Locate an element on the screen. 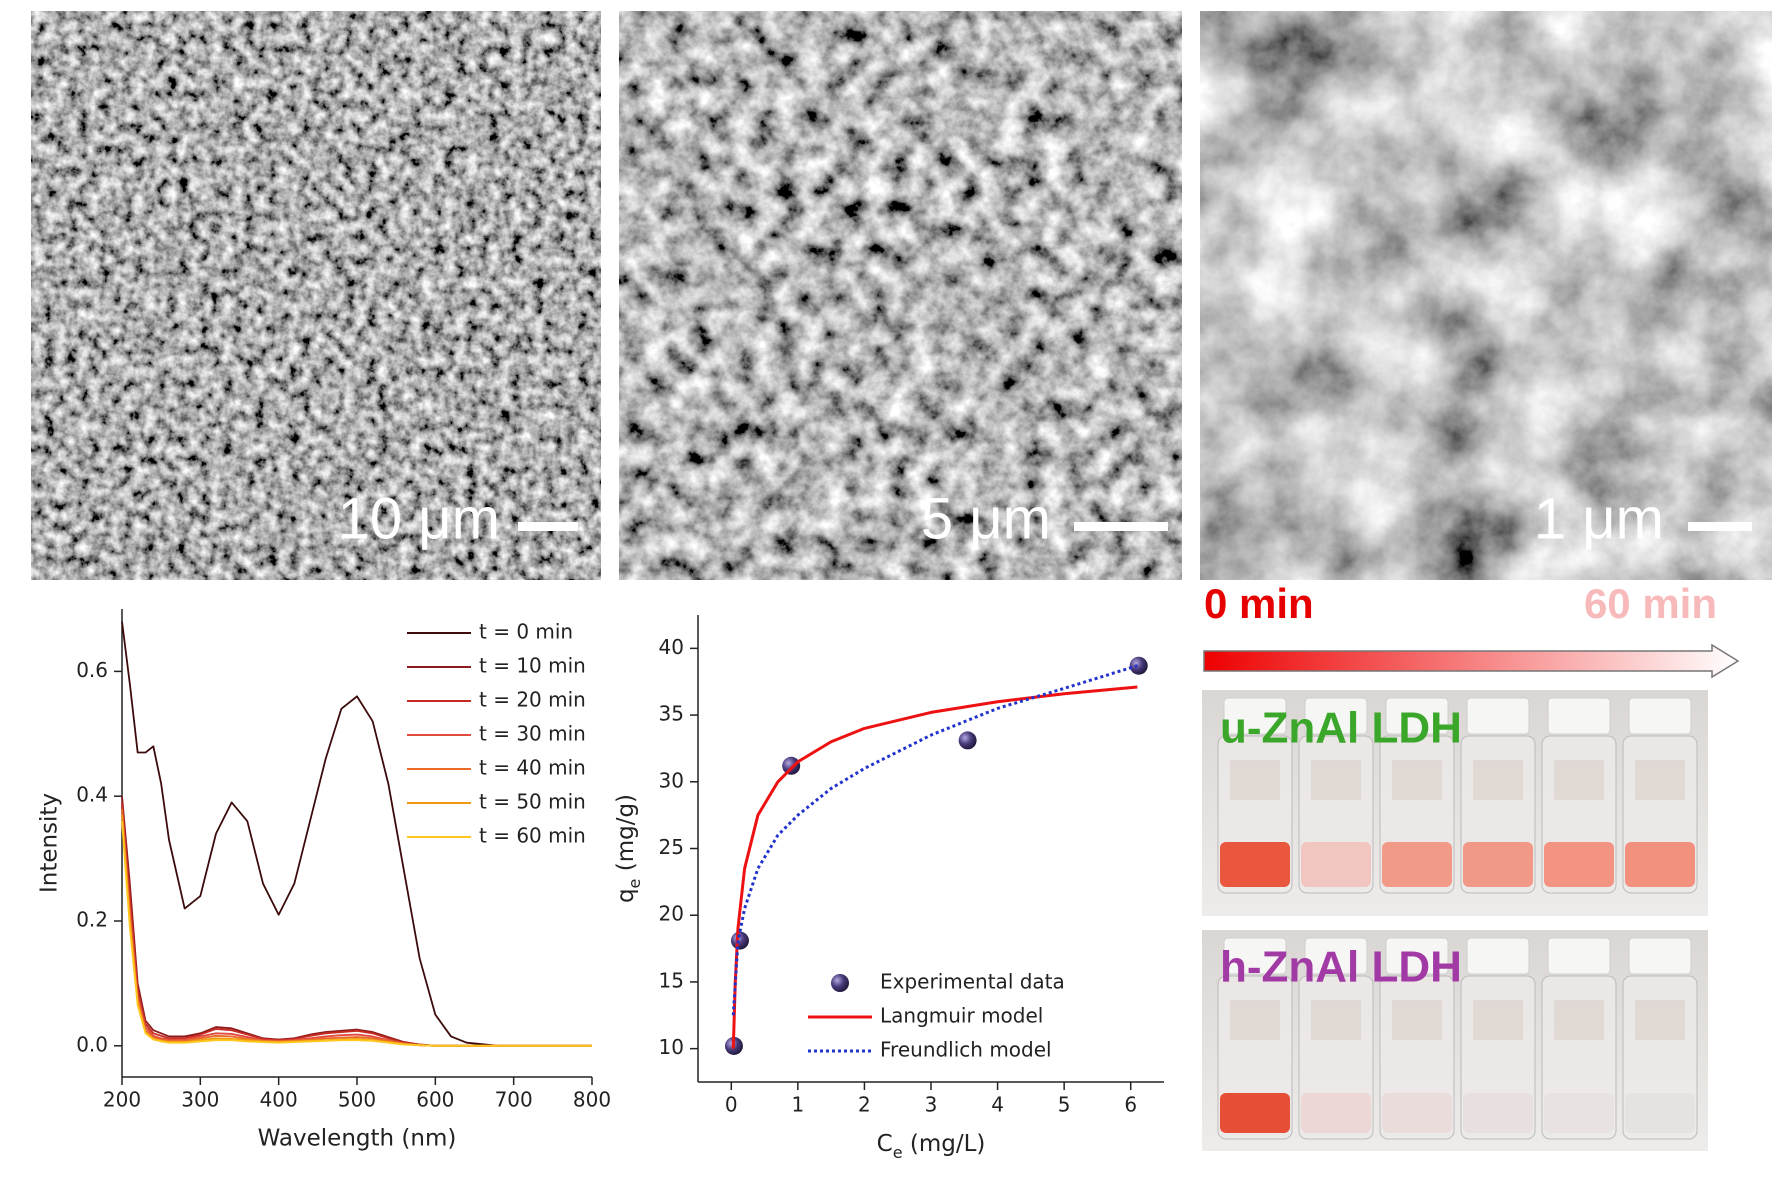  photo-label: h-ZnAl LDH is located at coordinates (1341, 967).